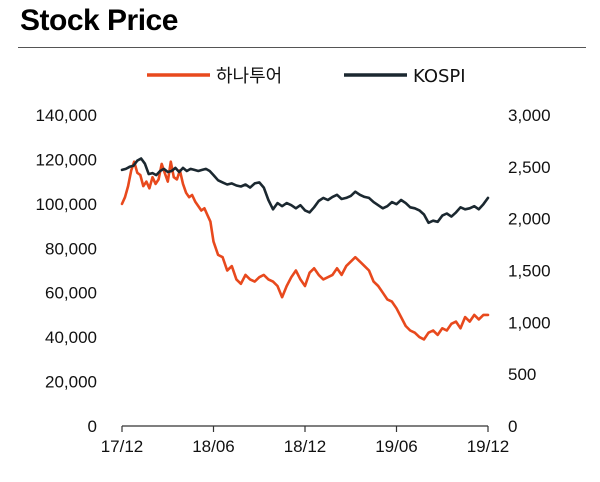  I want to click on series-line-kospi, so click(305, 191).